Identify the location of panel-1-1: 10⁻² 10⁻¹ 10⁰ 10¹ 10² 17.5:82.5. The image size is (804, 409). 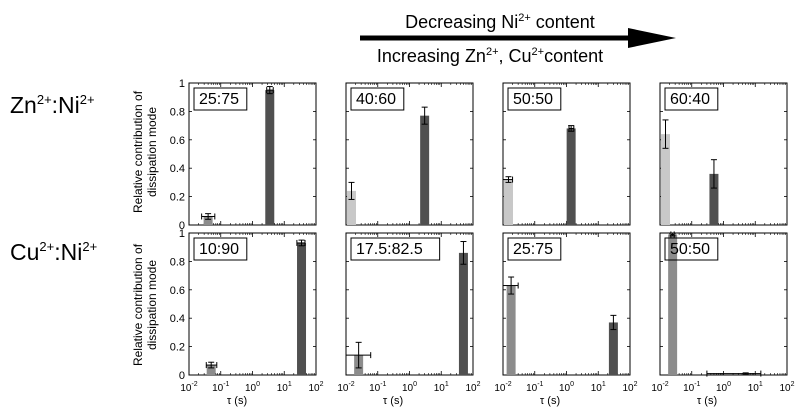
(409, 313).